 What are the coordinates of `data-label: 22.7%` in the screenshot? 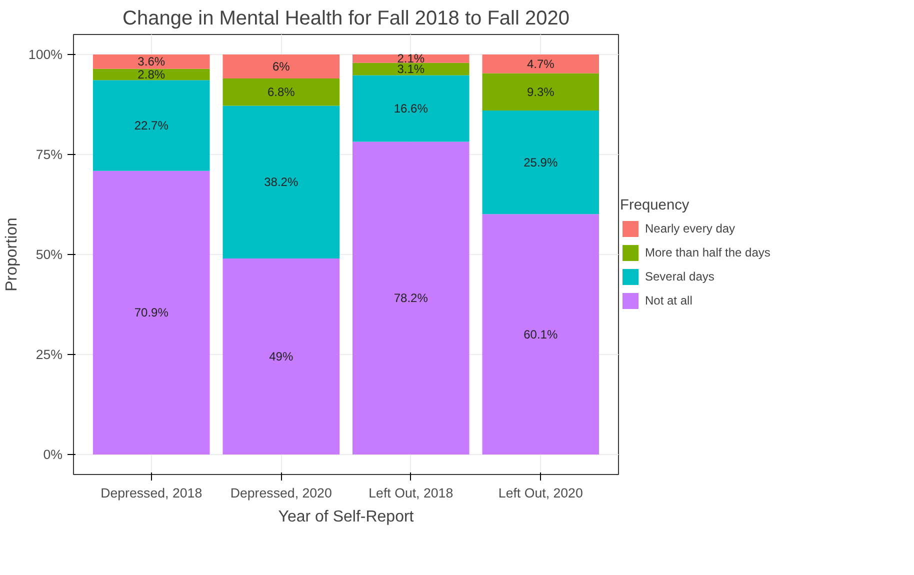 It's located at (151, 125).